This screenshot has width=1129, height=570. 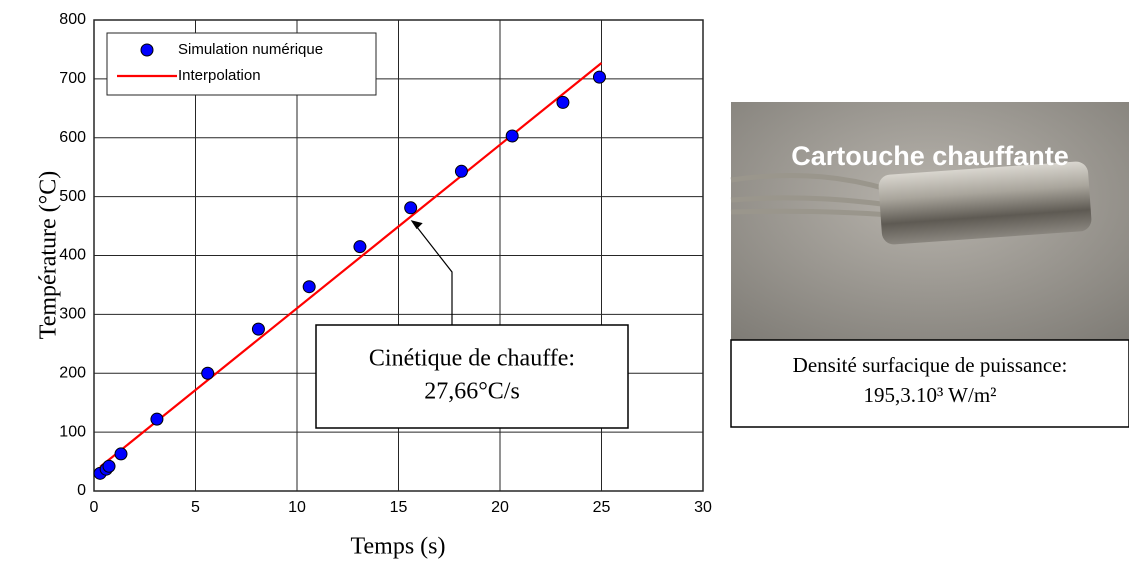 What do you see at coordinates (472, 392) in the screenshot?
I see `annotation-text: 27,66°C/s` at bounding box center [472, 392].